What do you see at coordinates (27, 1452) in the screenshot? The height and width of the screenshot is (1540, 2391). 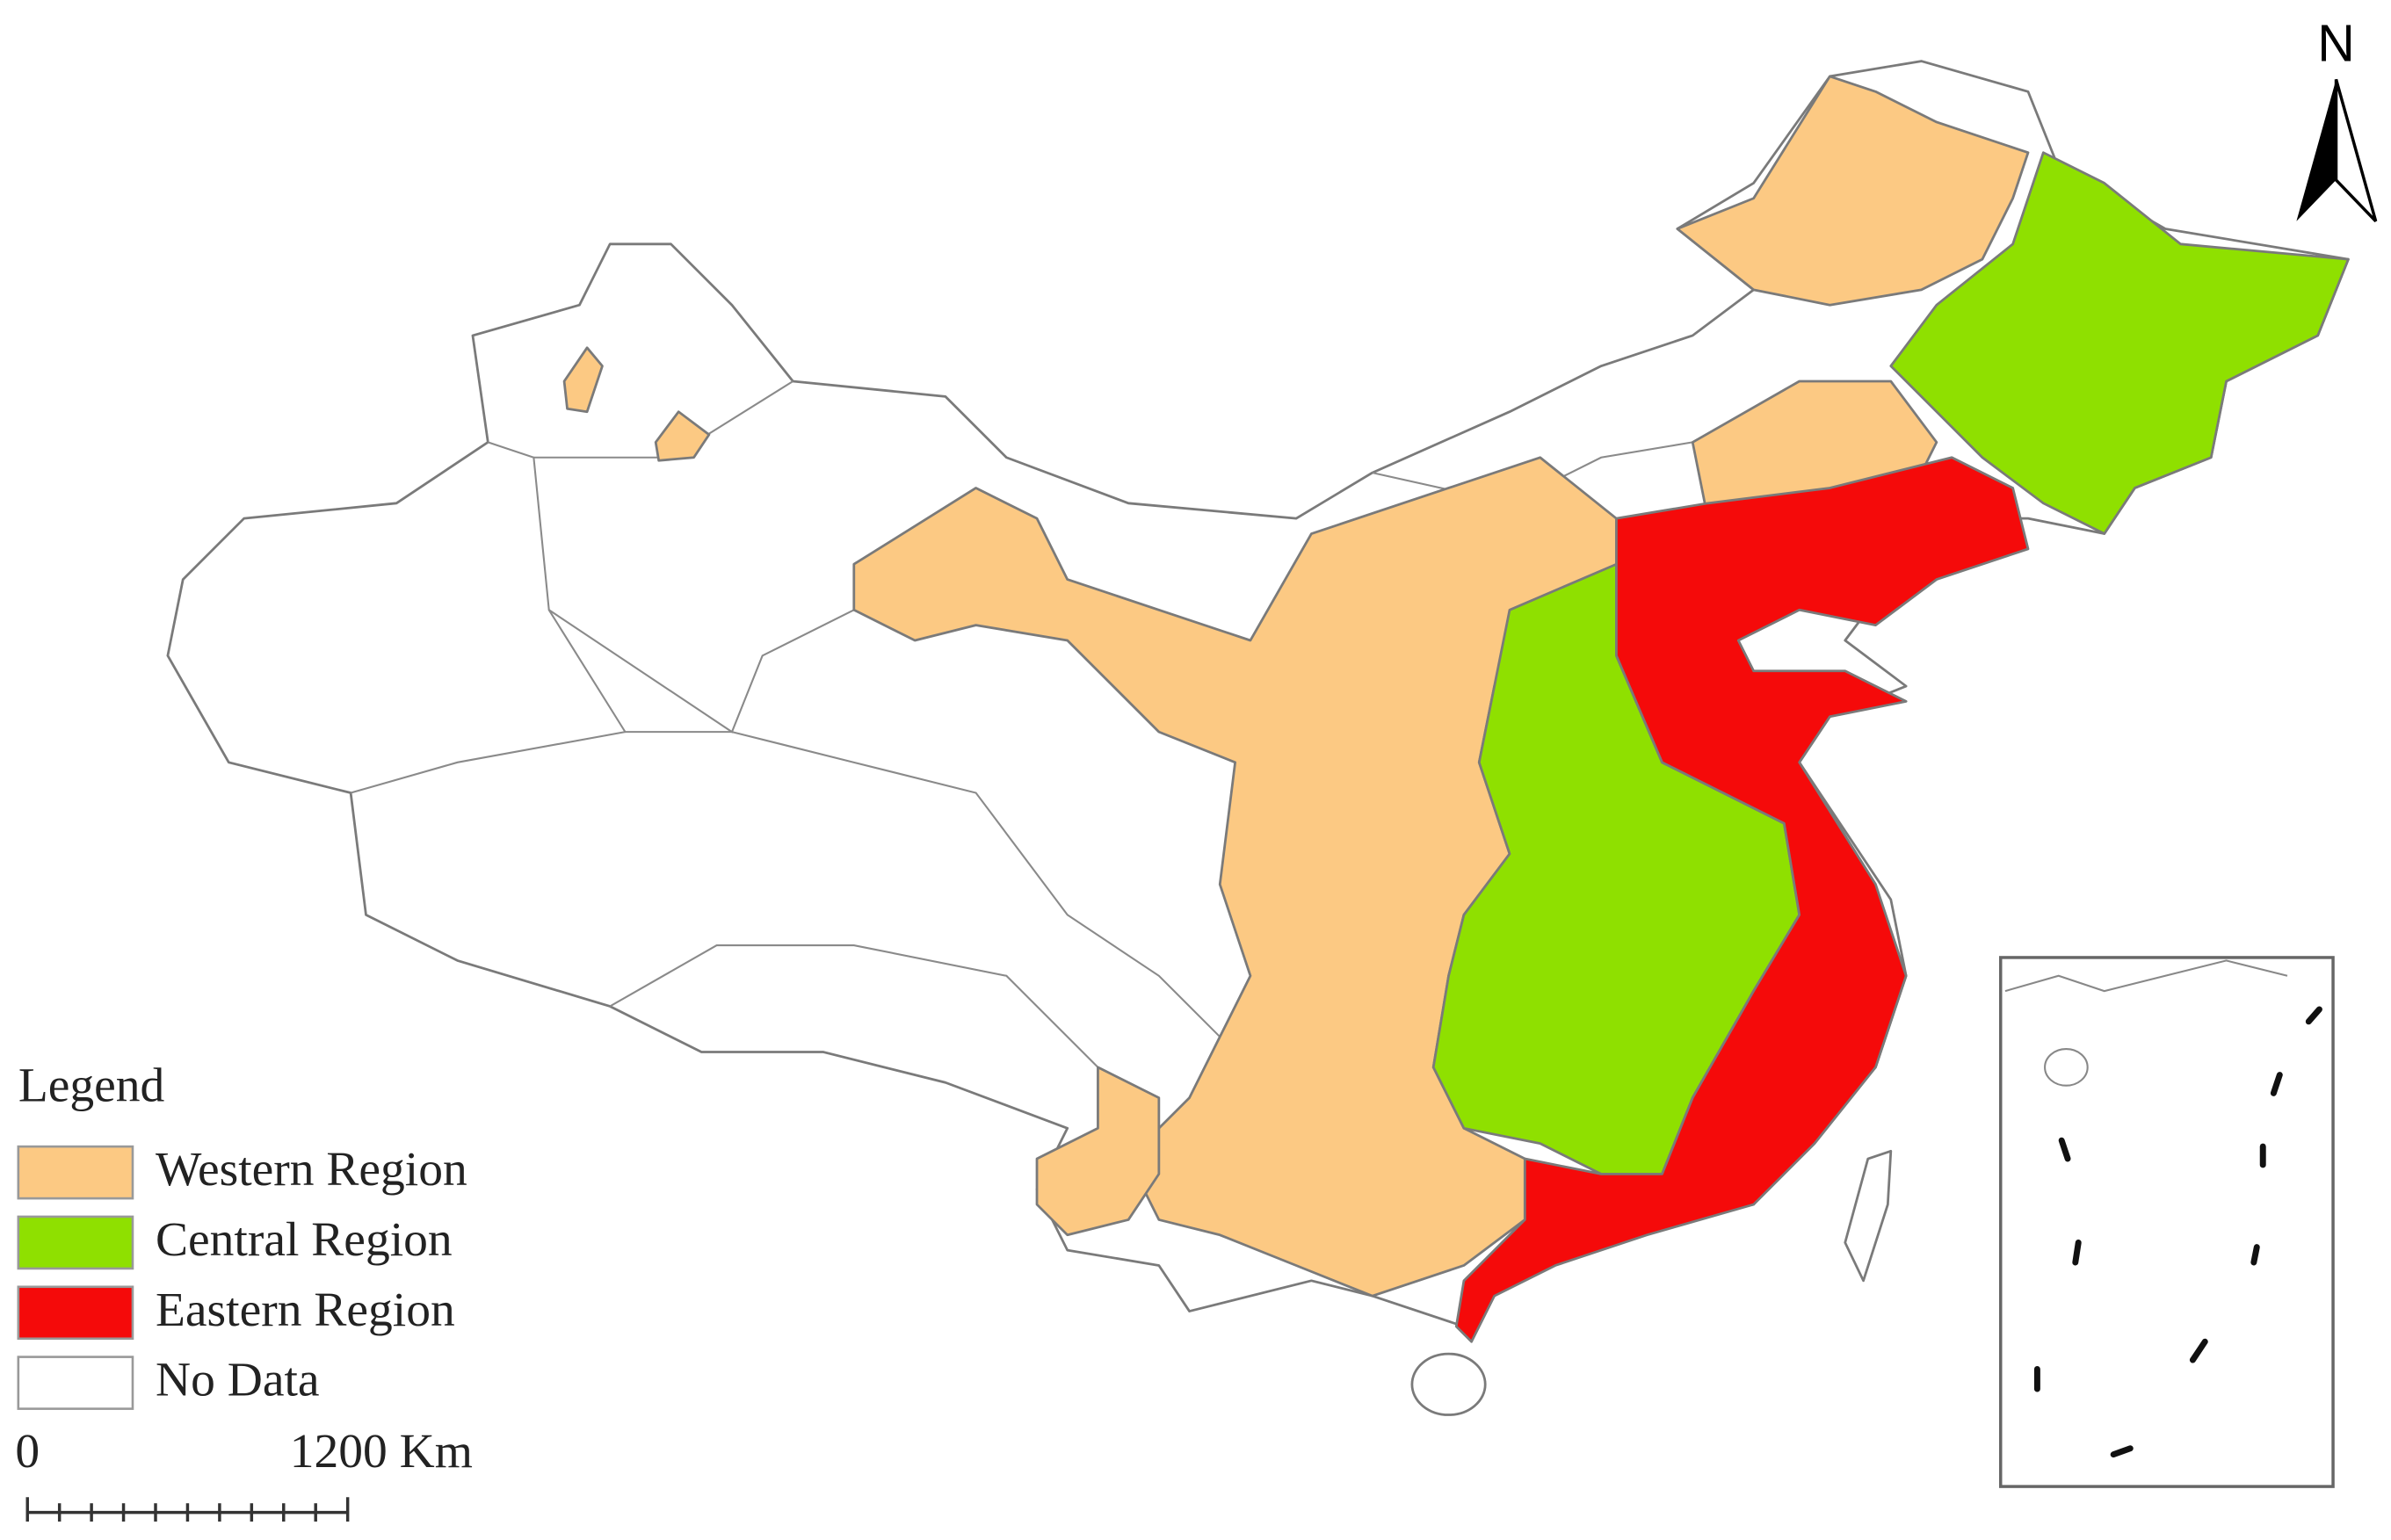 I see `scale-start: 0` at bounding box center [27, 1452].